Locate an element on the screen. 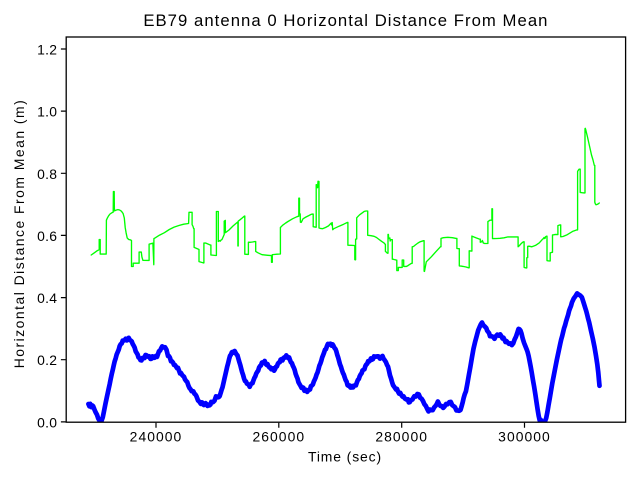 Image resolution: width=640 pixels, height=480 pixels. svg-text: Time (sec) is located at coordinates (345, 456).